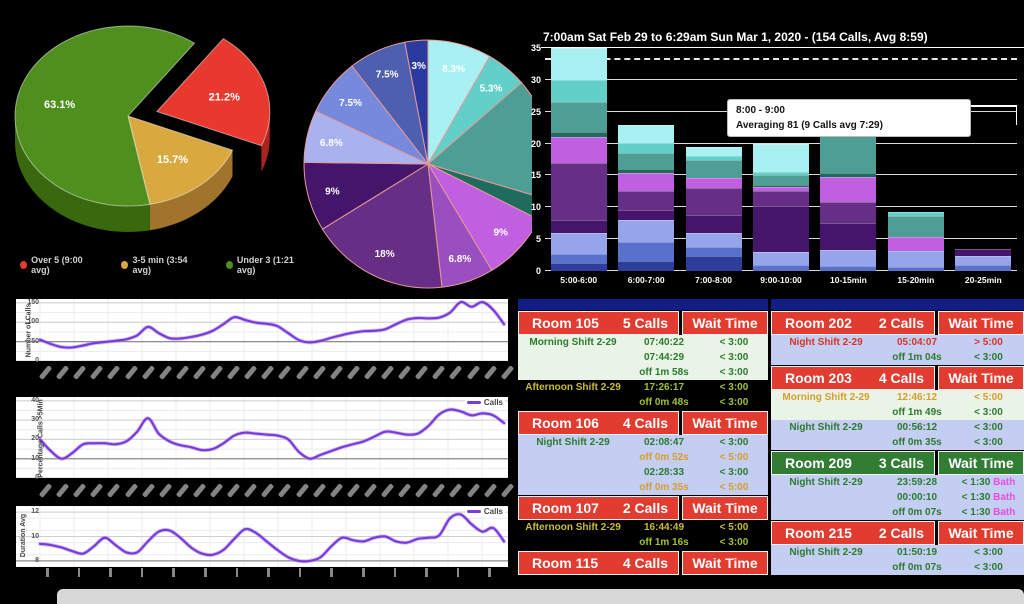 This screenshot has width=1024, height=604. Describe the element at coordinates (917, 482) in the screenshot. I see `call-time: 23:59:28` at that location.